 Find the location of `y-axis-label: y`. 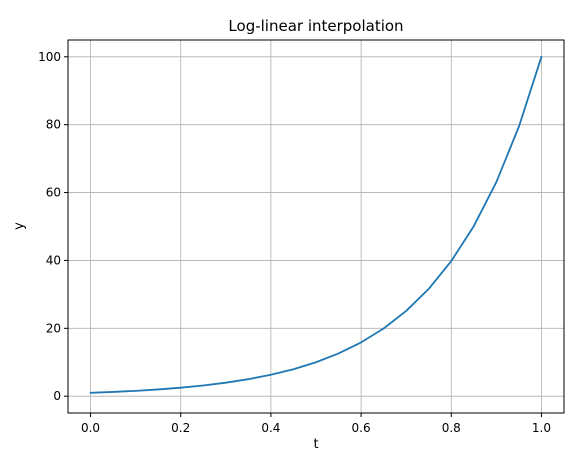

y-axis-label: y is located at coordinates (19, 226).